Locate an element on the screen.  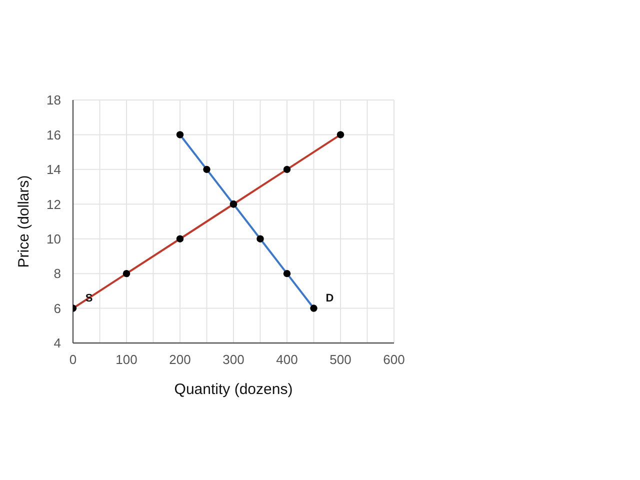
y-axis-title: Price (dollars) is located at coordinates (23, 221).